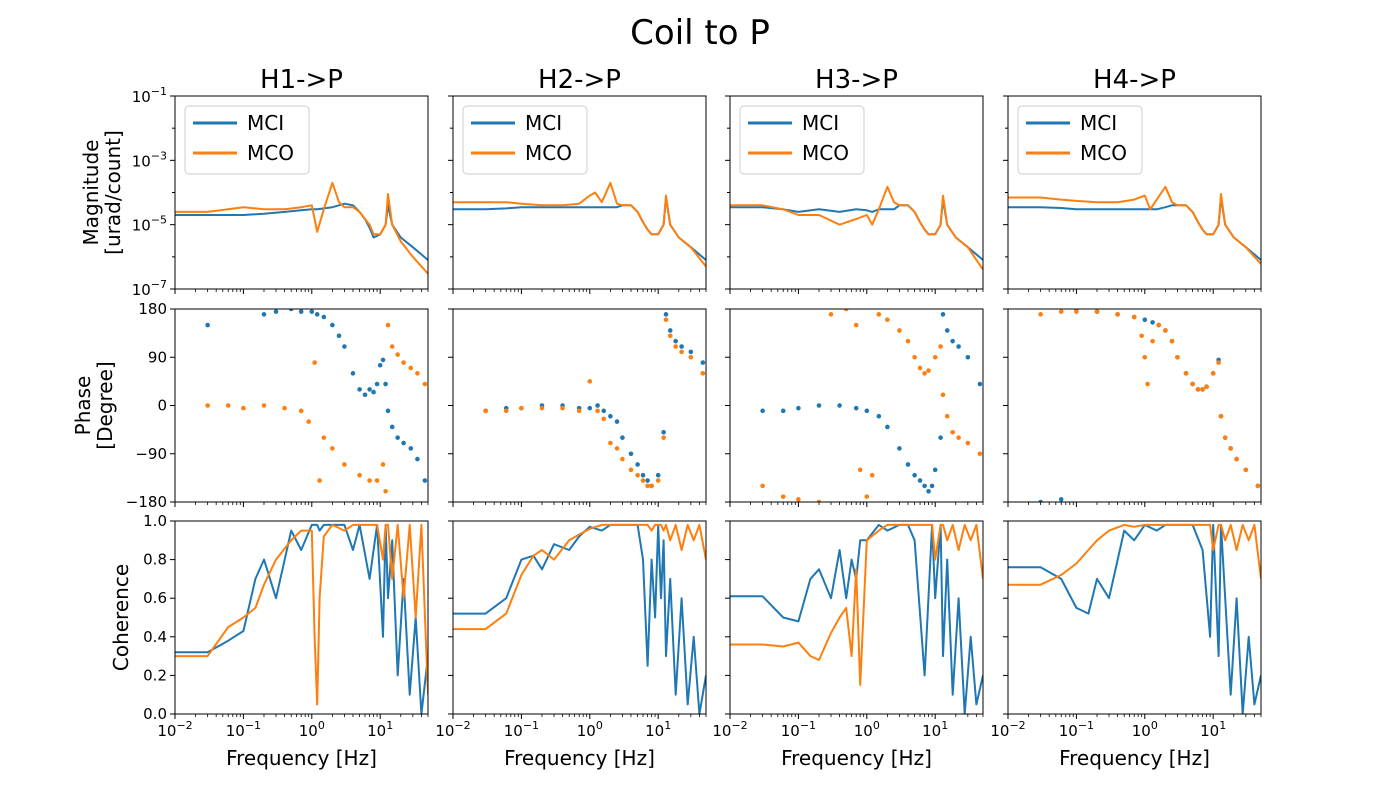 Image resolution: width=1400 pixels, height=800 pixels. Describe the element at coordinates (452, 729) in the screenshot. I see `x-tick-label: 10⁻²` at that location.